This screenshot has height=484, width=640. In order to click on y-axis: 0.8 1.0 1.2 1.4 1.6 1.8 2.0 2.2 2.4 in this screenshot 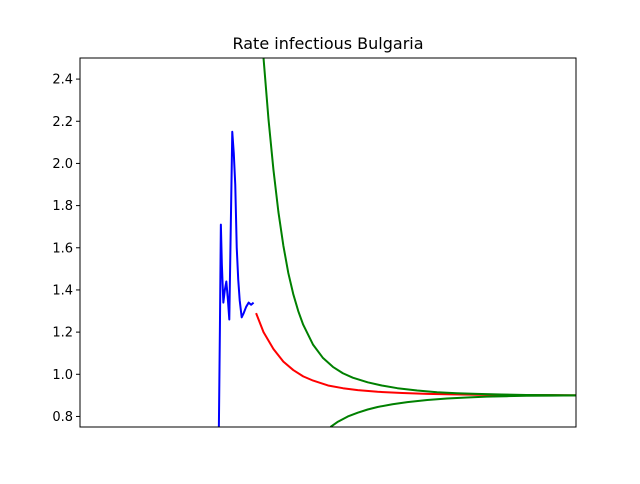, I will do `click(66, 249)`.